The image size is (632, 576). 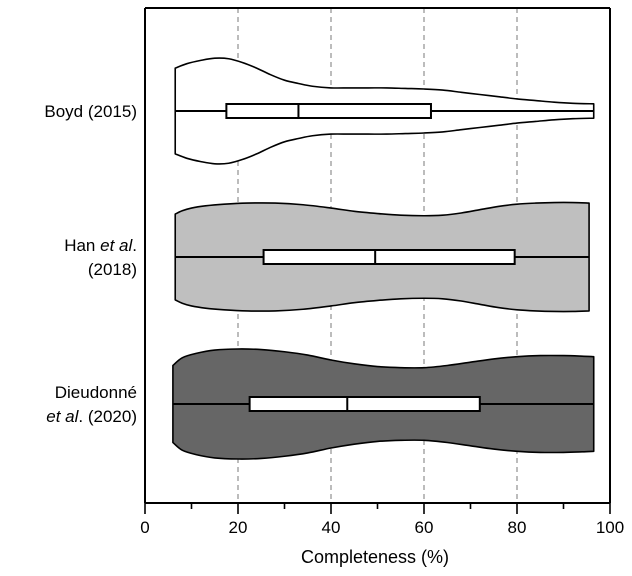 What do you see at coordinates (144, 527) in the screenshot?
I see `tick-label-0: 0` at bounding box center [144, 527].